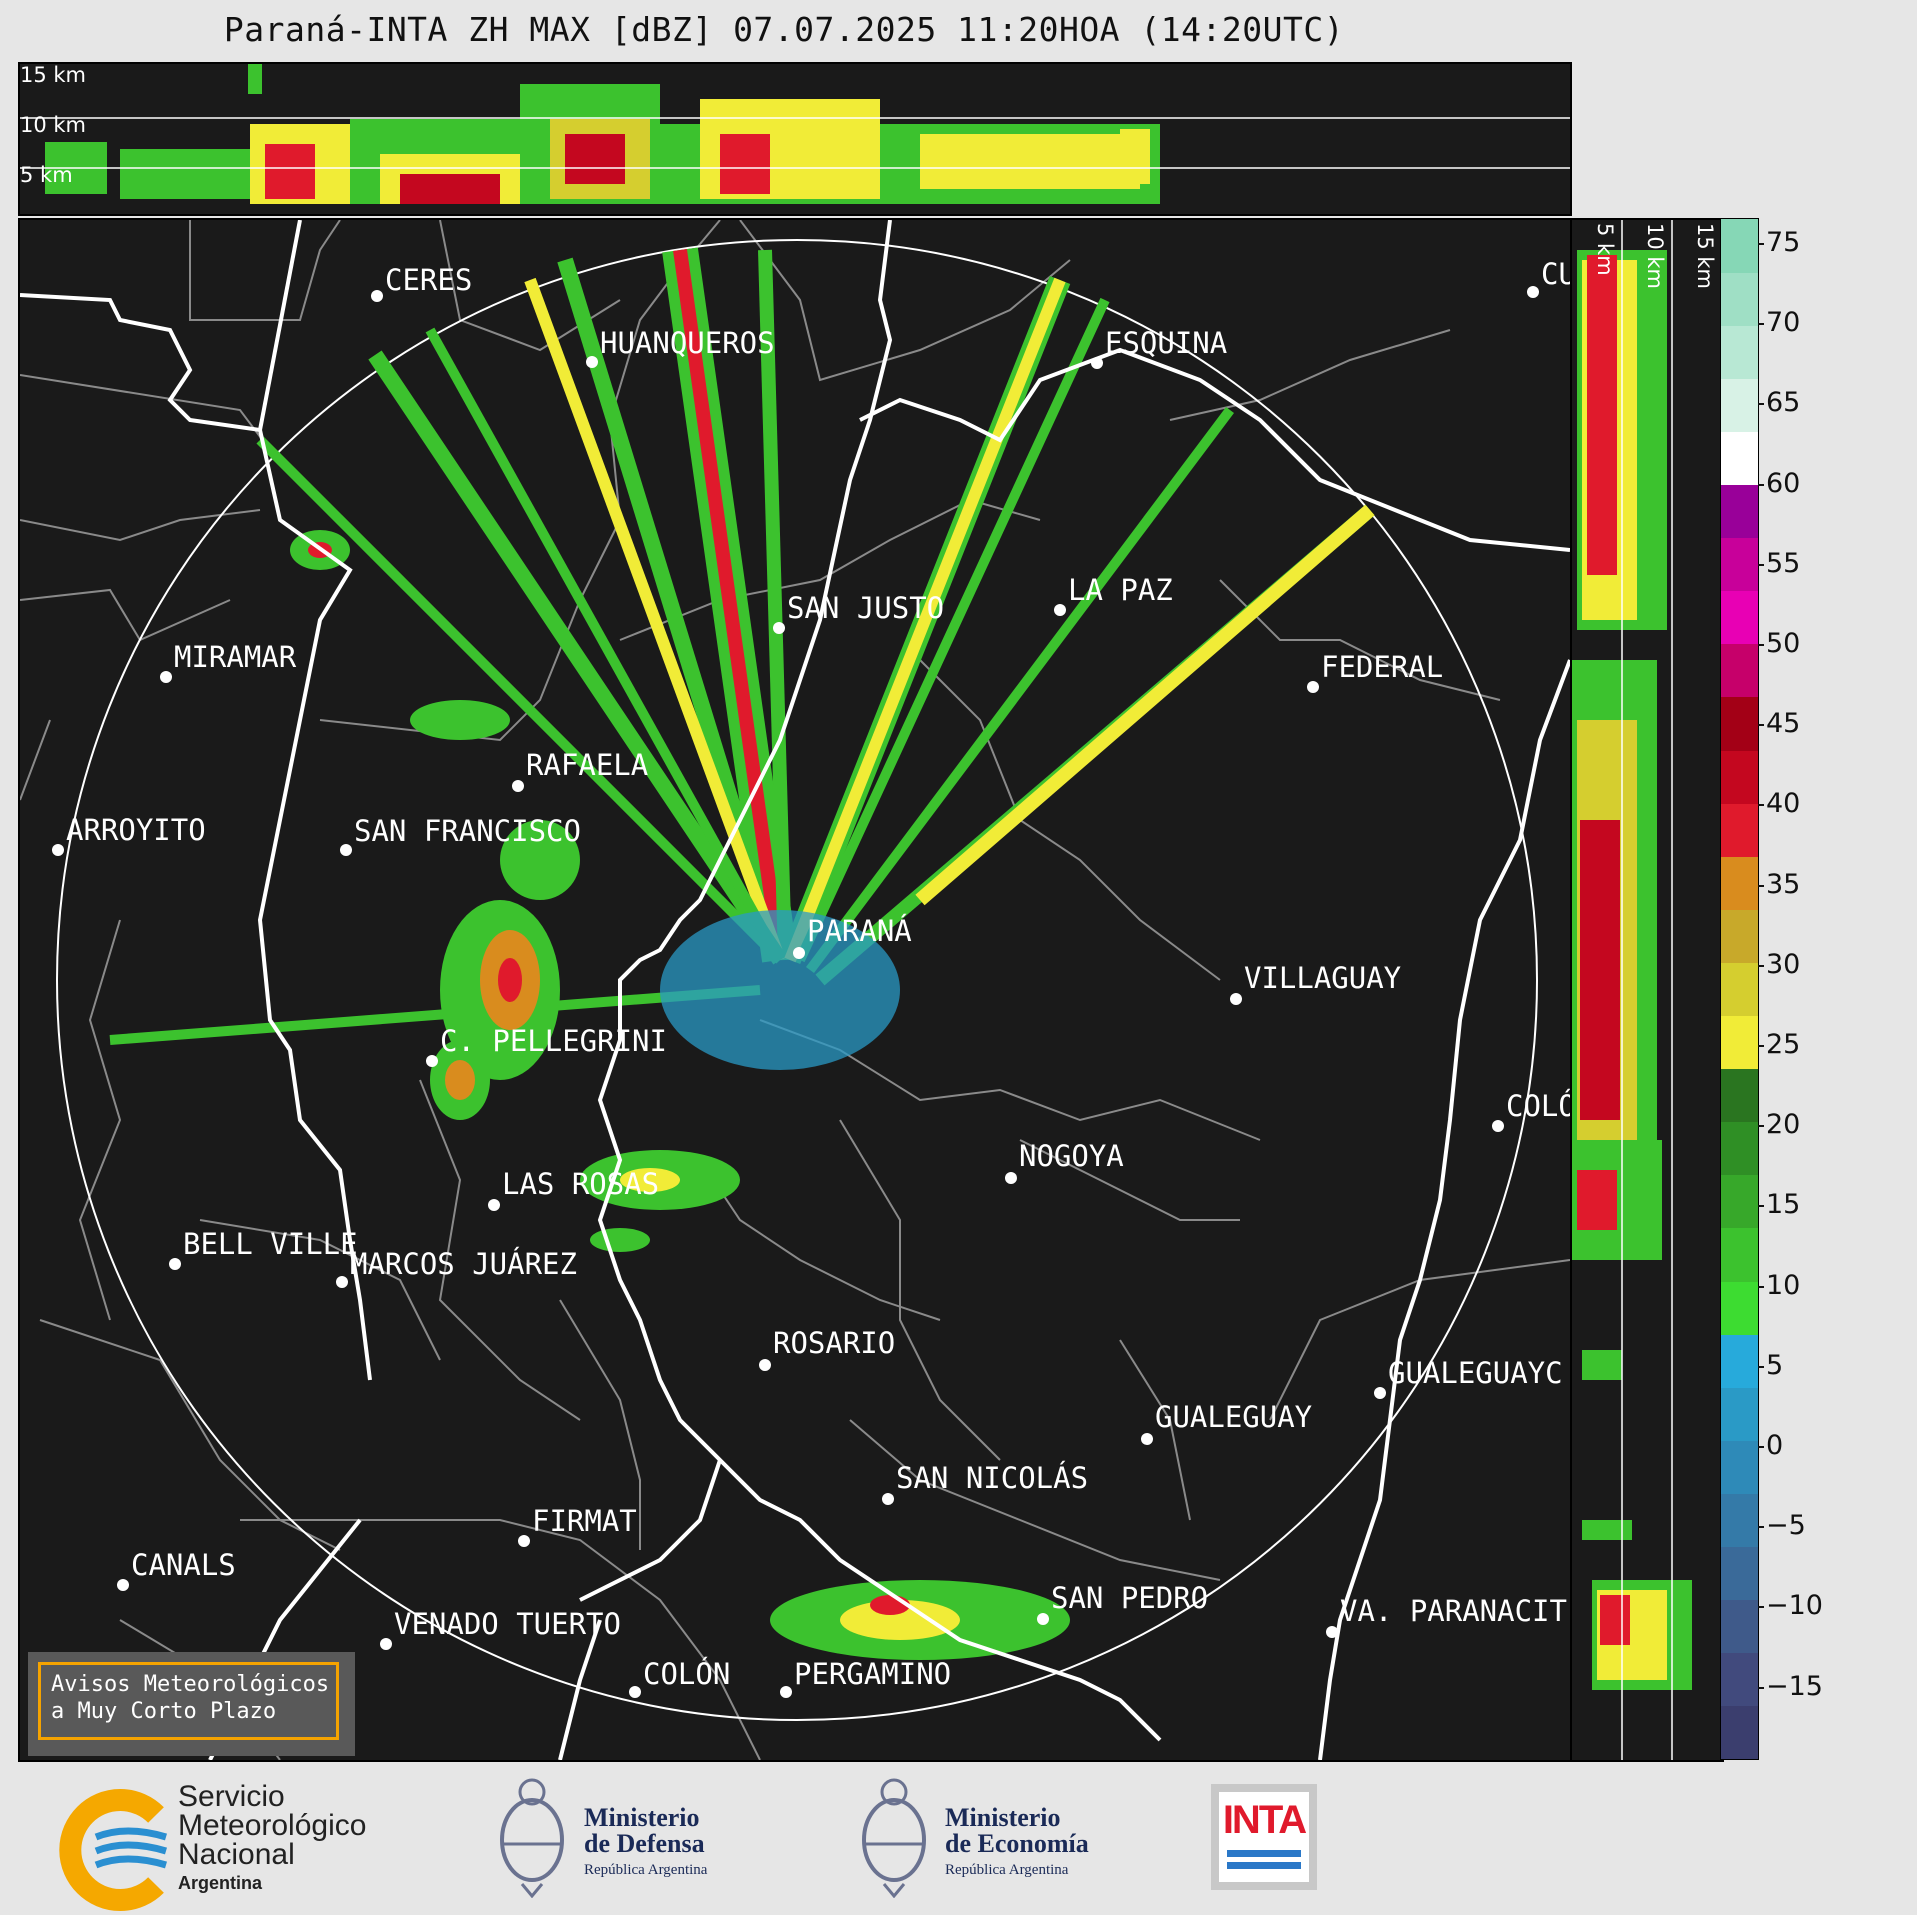 The height and width of the screenshot is (1915, 1917). What do you see at coordinates (1775, 1365) in the screenshot?
I see `colorbar-tick-label: 5` at bounding box center [1775, 1365].